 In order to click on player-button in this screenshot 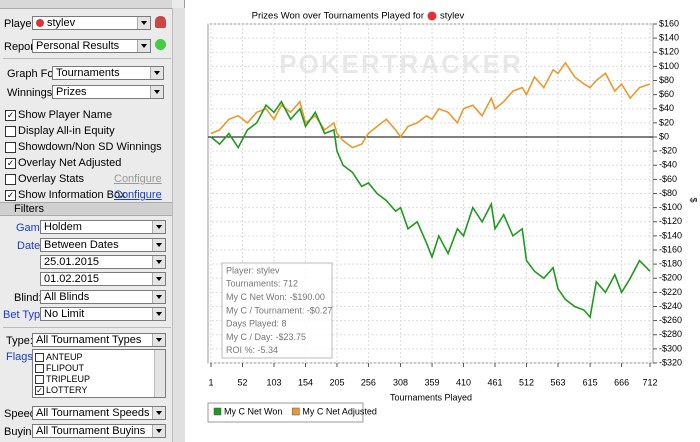, I will do `click(160, 22)`.